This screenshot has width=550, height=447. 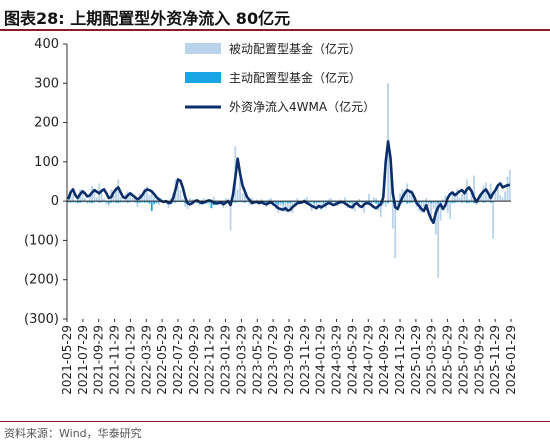 What do you see at coordinates (41, 319) in the screenshot?
I see `y-tick-label: (300)` at bounding box center [41, 319].